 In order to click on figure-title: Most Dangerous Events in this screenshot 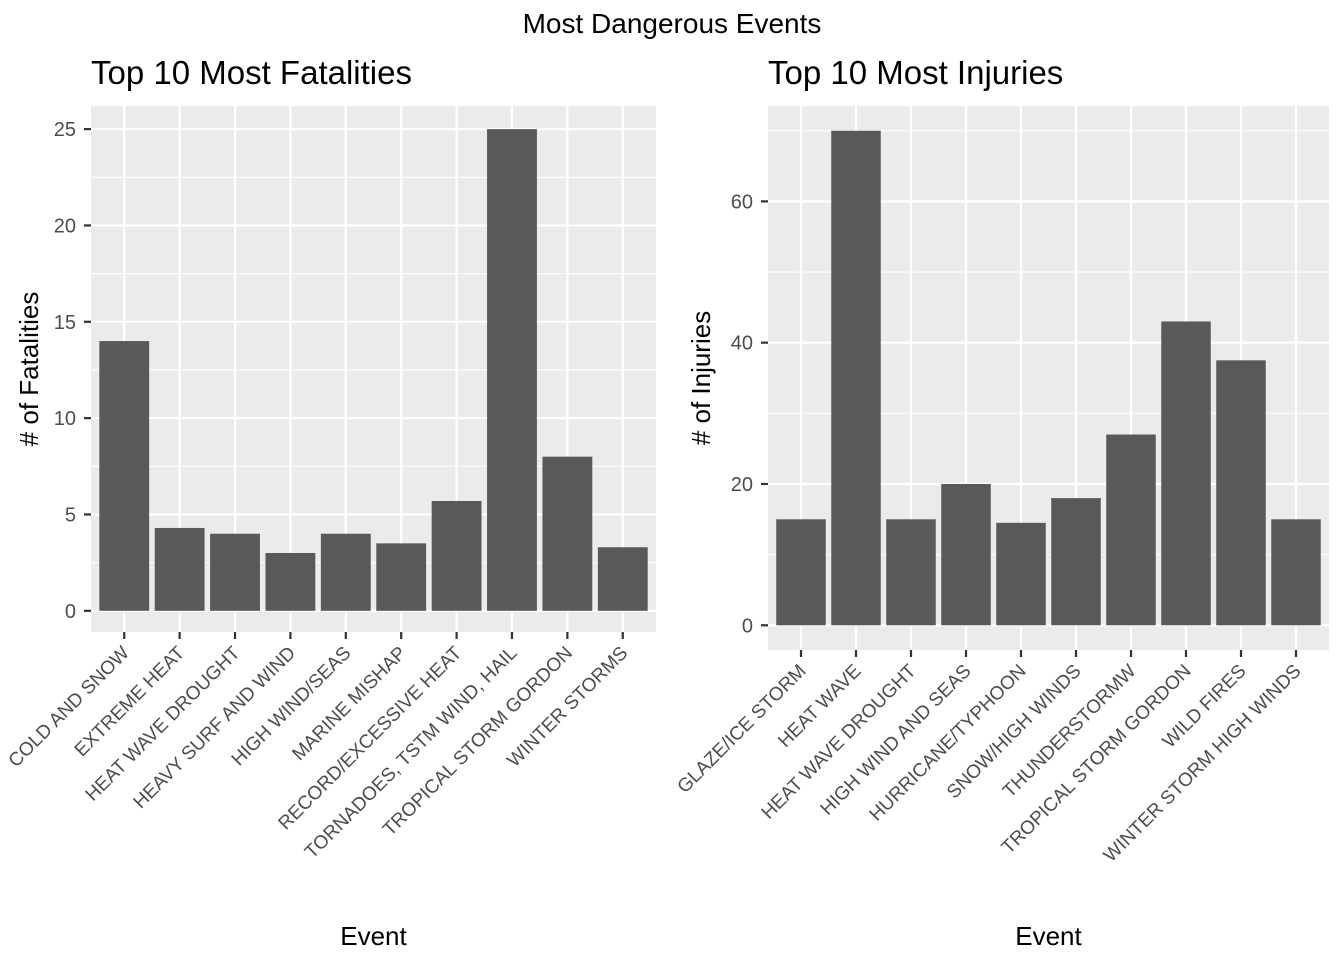, I will do `click(672, 23)`.